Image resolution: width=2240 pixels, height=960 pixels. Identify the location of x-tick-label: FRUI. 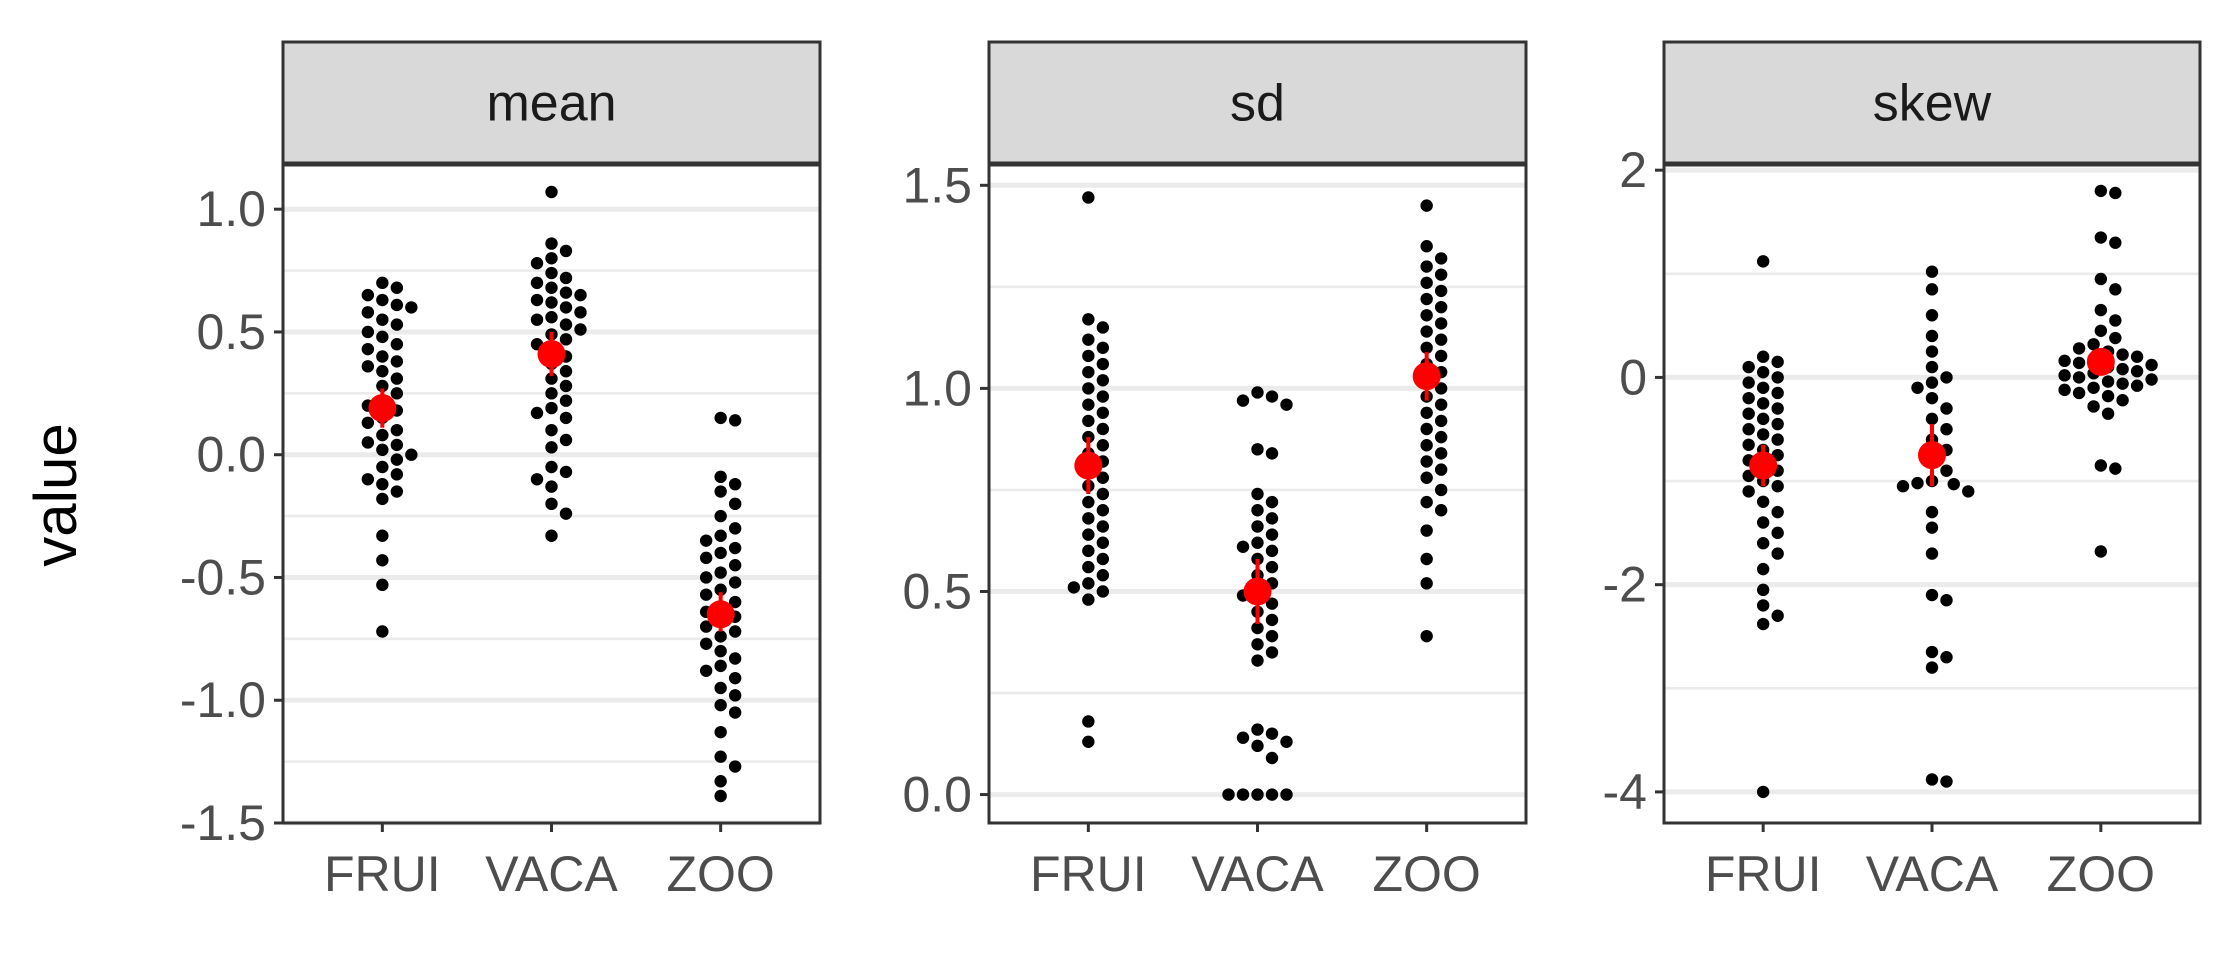
(1763, 874).